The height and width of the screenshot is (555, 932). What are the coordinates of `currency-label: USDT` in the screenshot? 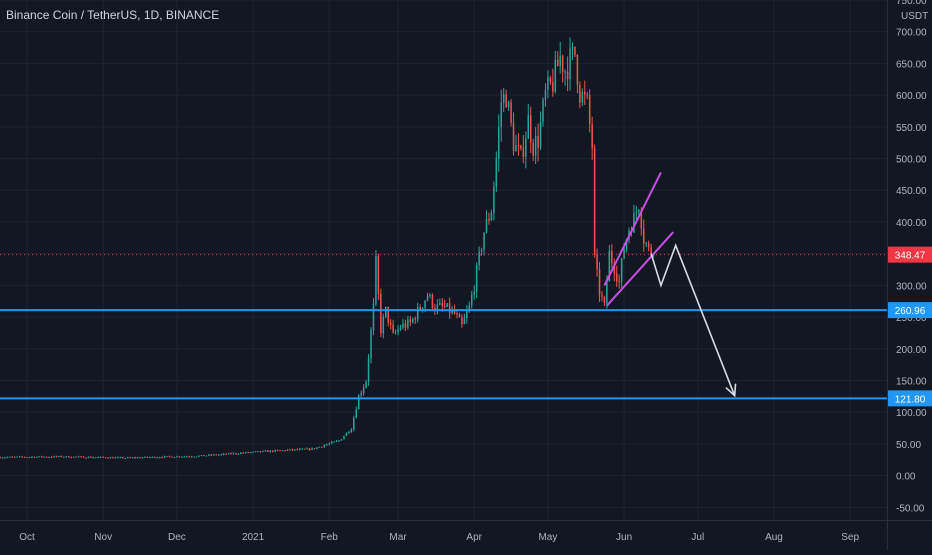 It's located at (914, 16).